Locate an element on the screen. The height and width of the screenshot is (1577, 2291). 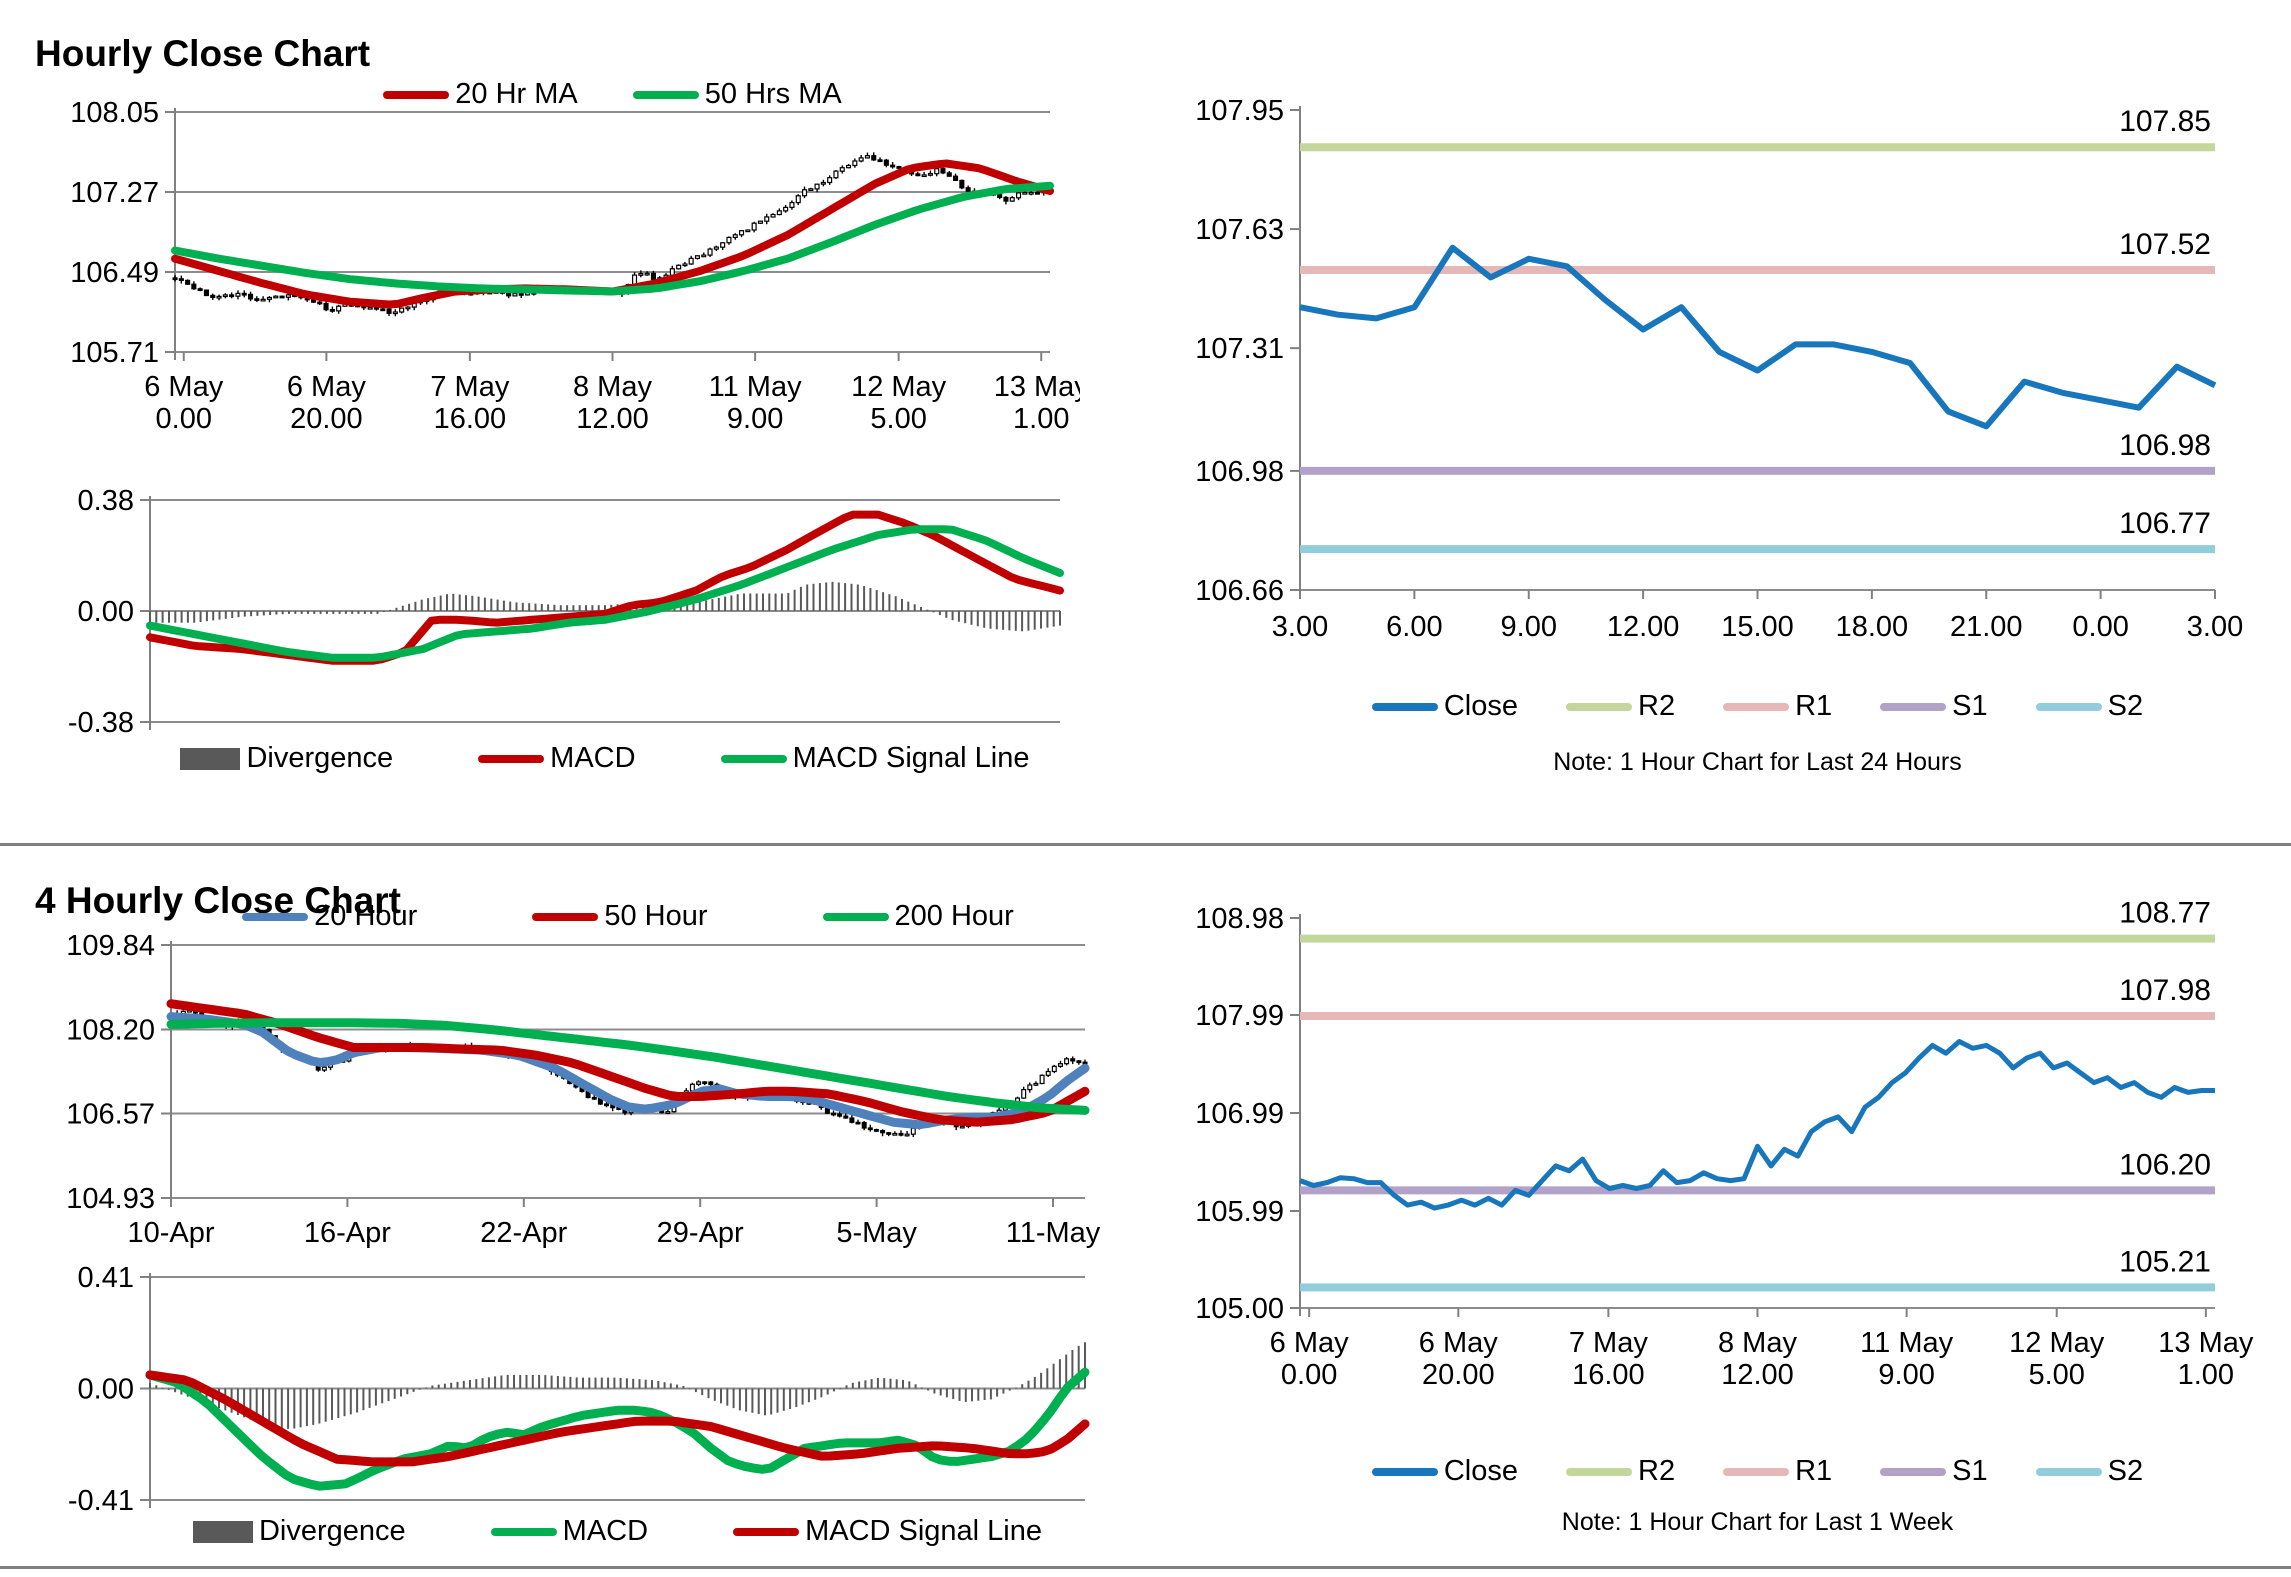
legend-label: MACD is located at coordinates (593, 758).